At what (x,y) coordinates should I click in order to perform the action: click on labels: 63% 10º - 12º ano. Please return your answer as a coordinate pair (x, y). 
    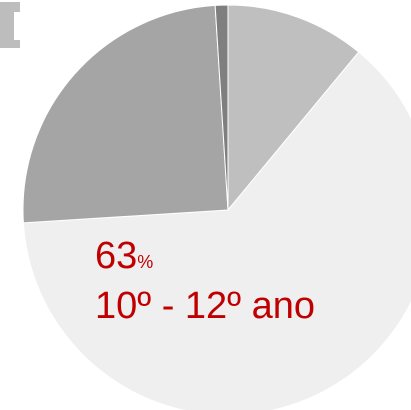
    Looking at the image, I should click on (205, 281).